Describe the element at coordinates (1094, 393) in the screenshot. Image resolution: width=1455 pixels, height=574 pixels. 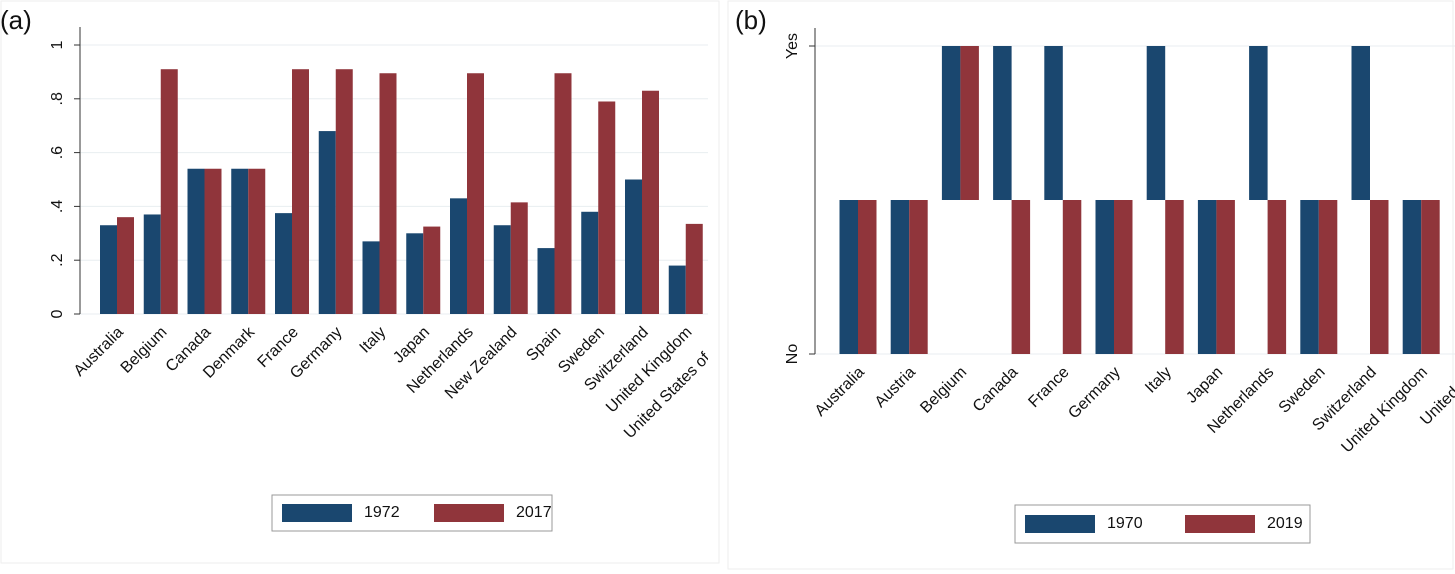
I see `x-tick-label: Germany` at that location.